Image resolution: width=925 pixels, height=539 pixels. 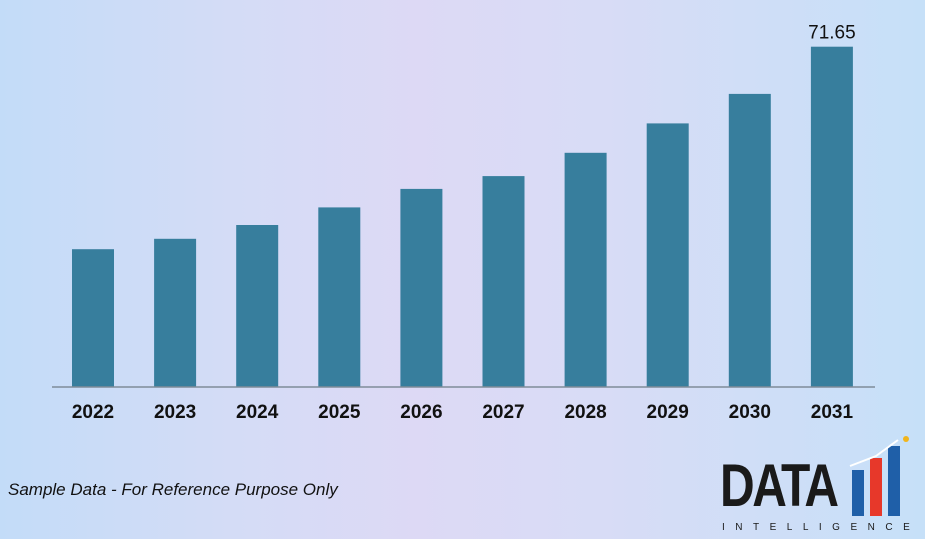 I want to click on bar-2027, so click(x=503, y=281).